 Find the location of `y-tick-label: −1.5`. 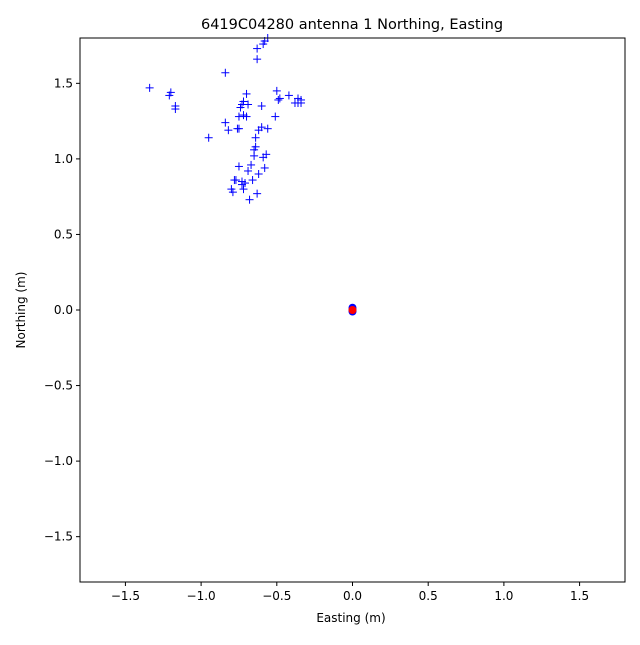

y-tick-label: −1.5 is located at coordinates (58, 537).